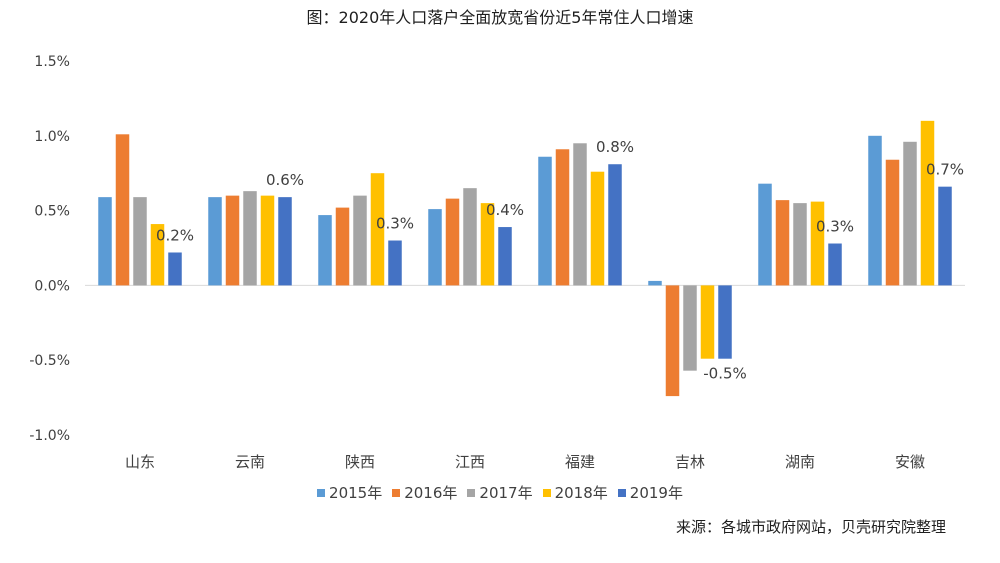 The height and width of the screenshot is (563, 1000). I want to click on x-category-label: 江西, so click(470, 462).